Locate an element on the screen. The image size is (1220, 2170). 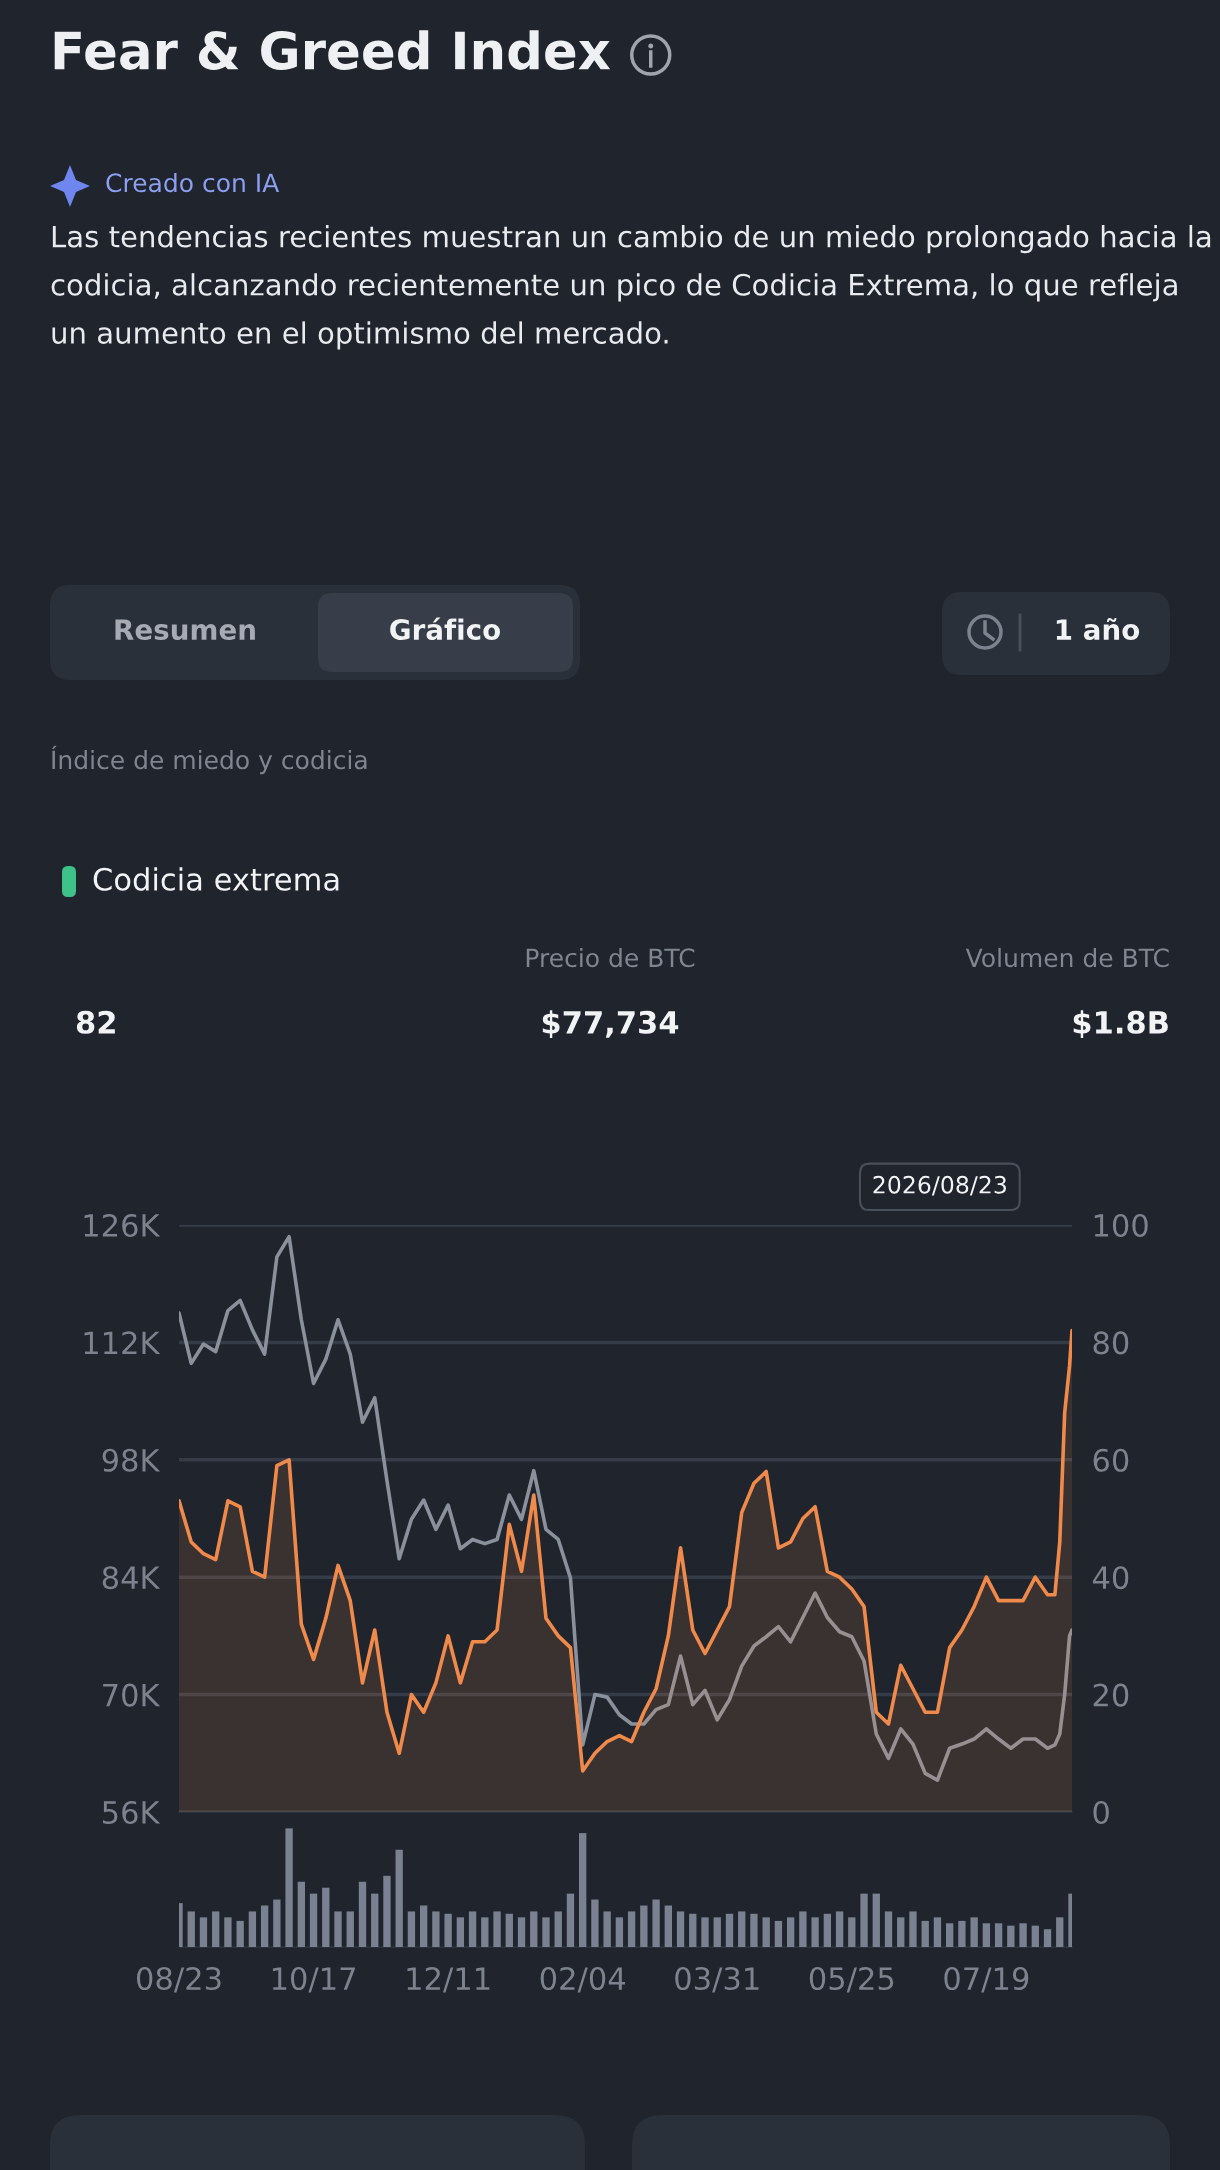
x-tick-label: 02/04 is located at coordinates (582, 1979).